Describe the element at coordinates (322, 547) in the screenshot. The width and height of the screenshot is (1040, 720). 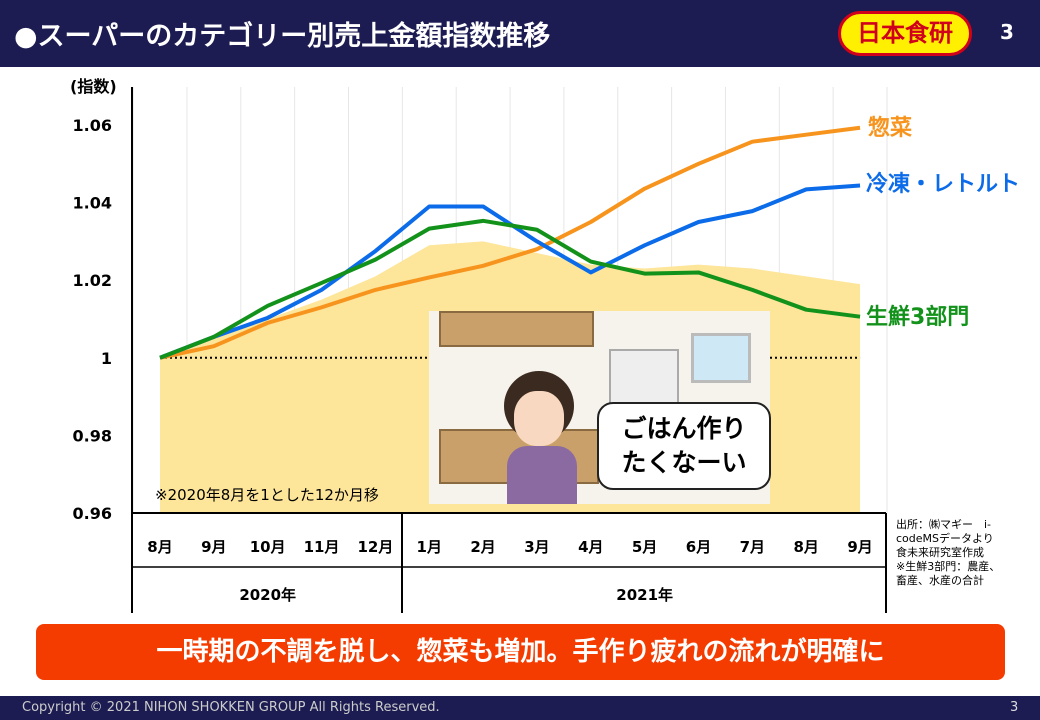
I see `x-tick-label: 11月` at that location.